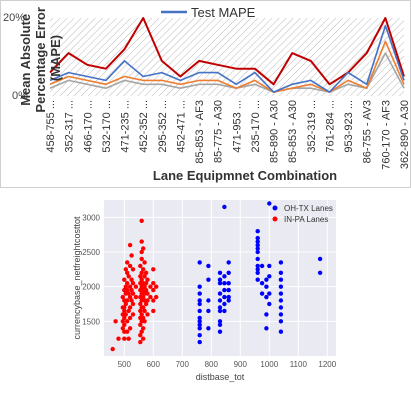 This screenshot has width=411, height=405. What do you see at coordinates (275, 131) in the screenshot?
I see `x-tick-label: 85-890 - A30` at bounding box center [275, 131].